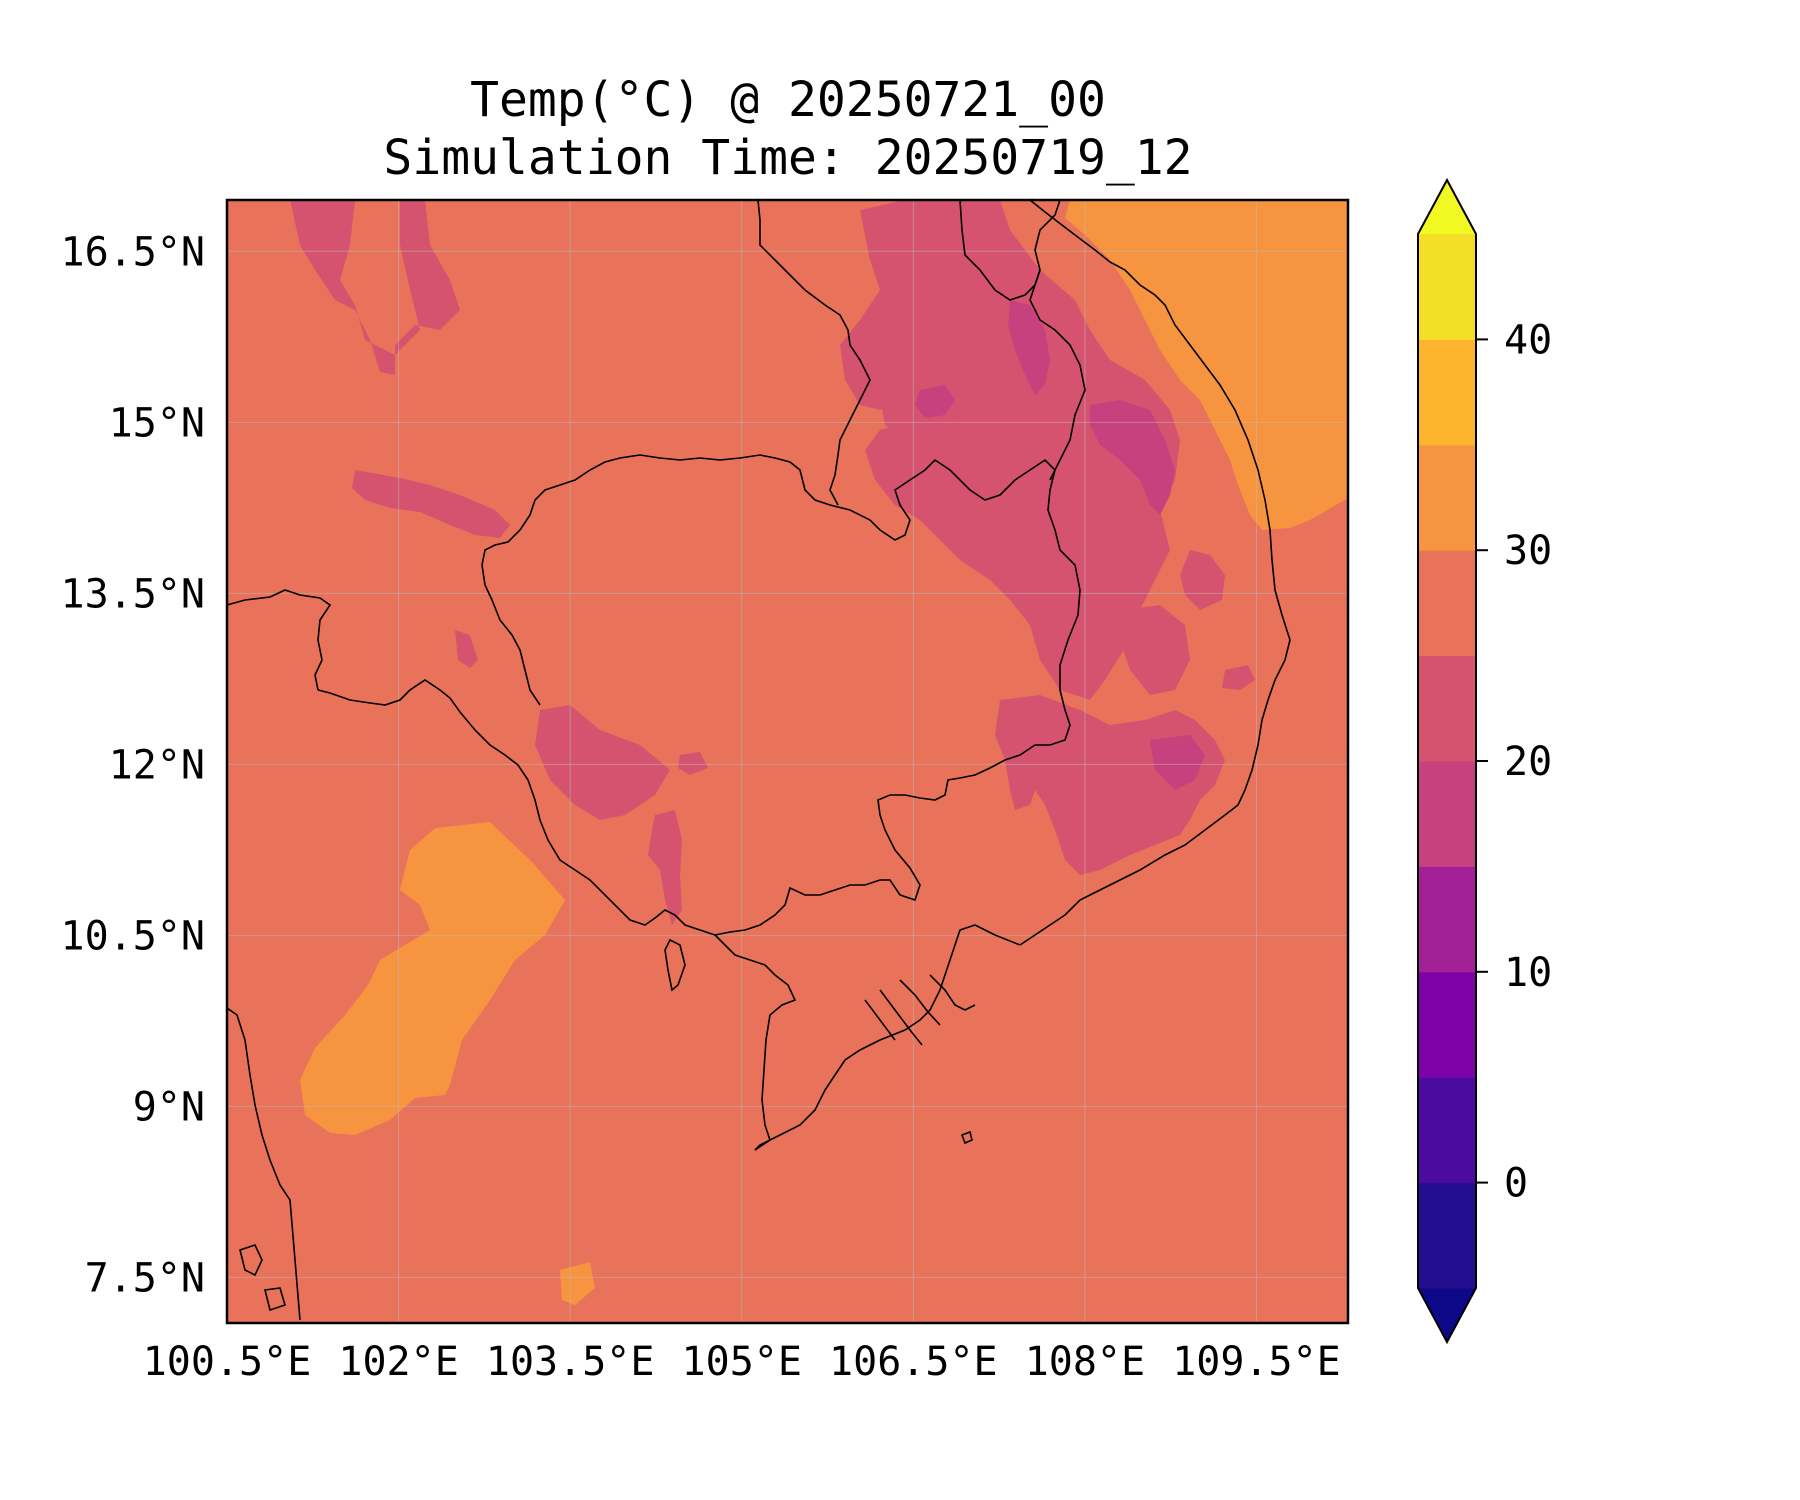 This screenshot has width=1800, height=1500. What do you see at coordinates (1447, 1315) in the screenshot?
I see `colorbar-under-triangle` at bounding box center [1447, 1315].